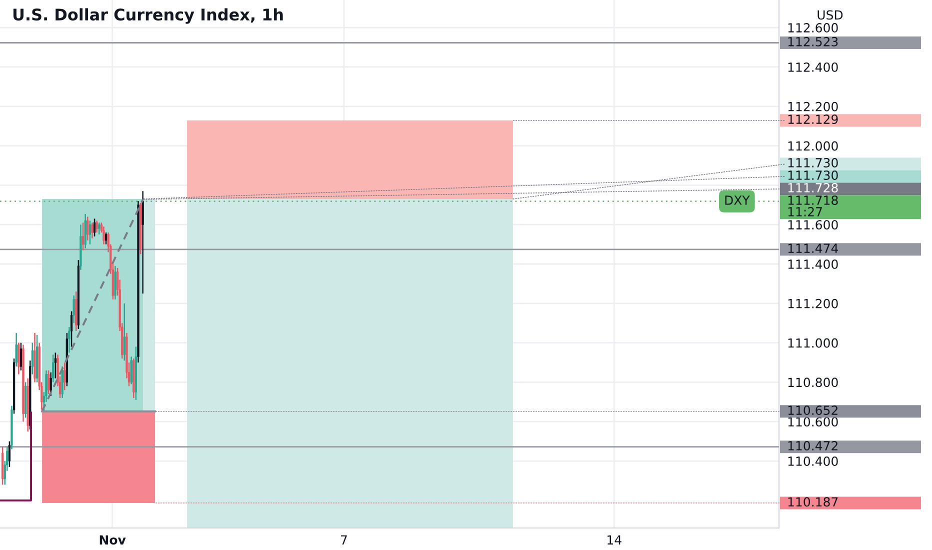 The height and width of the screenshot is (550, 932). Describe the element at coordinates (813, 461) in the screenshot. I see `y-tick-label: 110.400` at that location.